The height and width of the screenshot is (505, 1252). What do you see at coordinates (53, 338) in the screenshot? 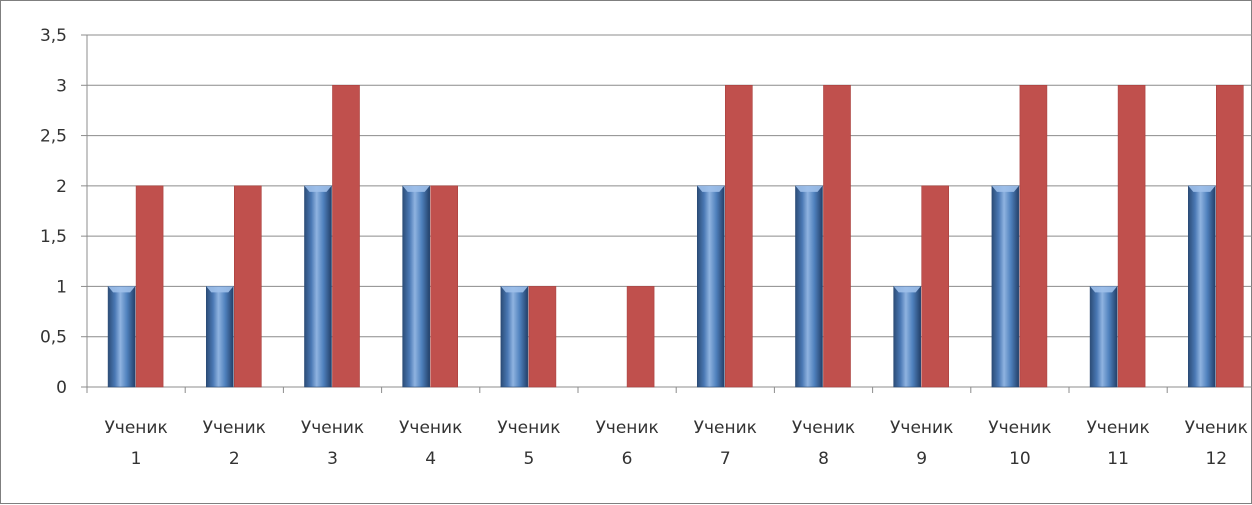
I see `y-tick-label: 0,5` at bounding box center [53, 338].